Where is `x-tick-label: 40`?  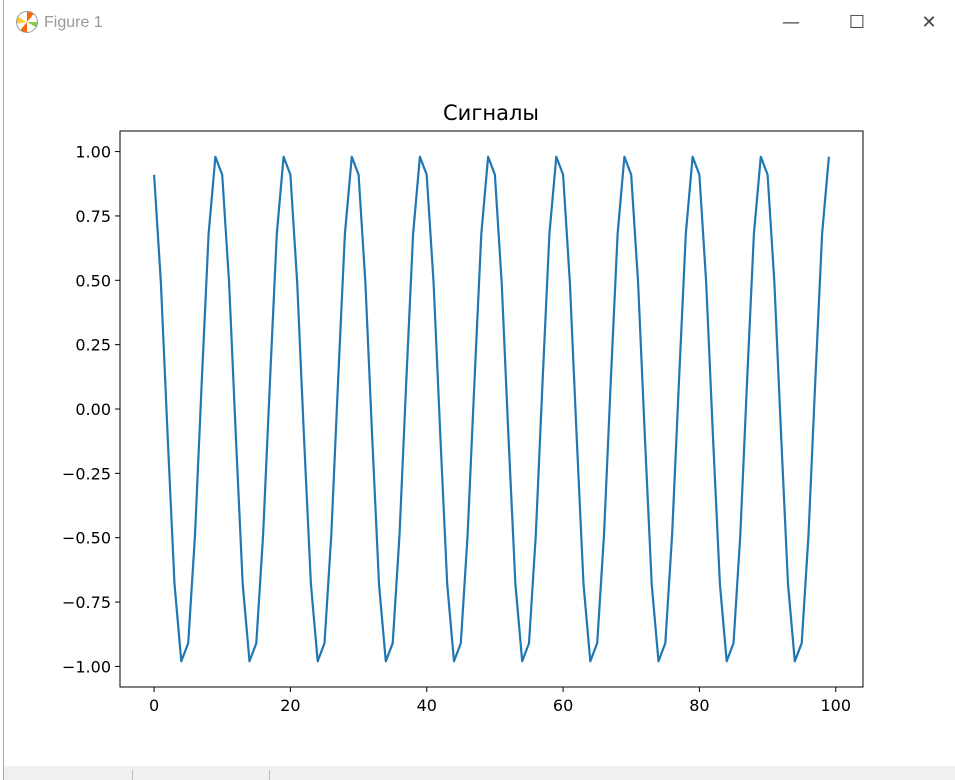 x-tick-label: 40 is located at coordinates (427, 705).